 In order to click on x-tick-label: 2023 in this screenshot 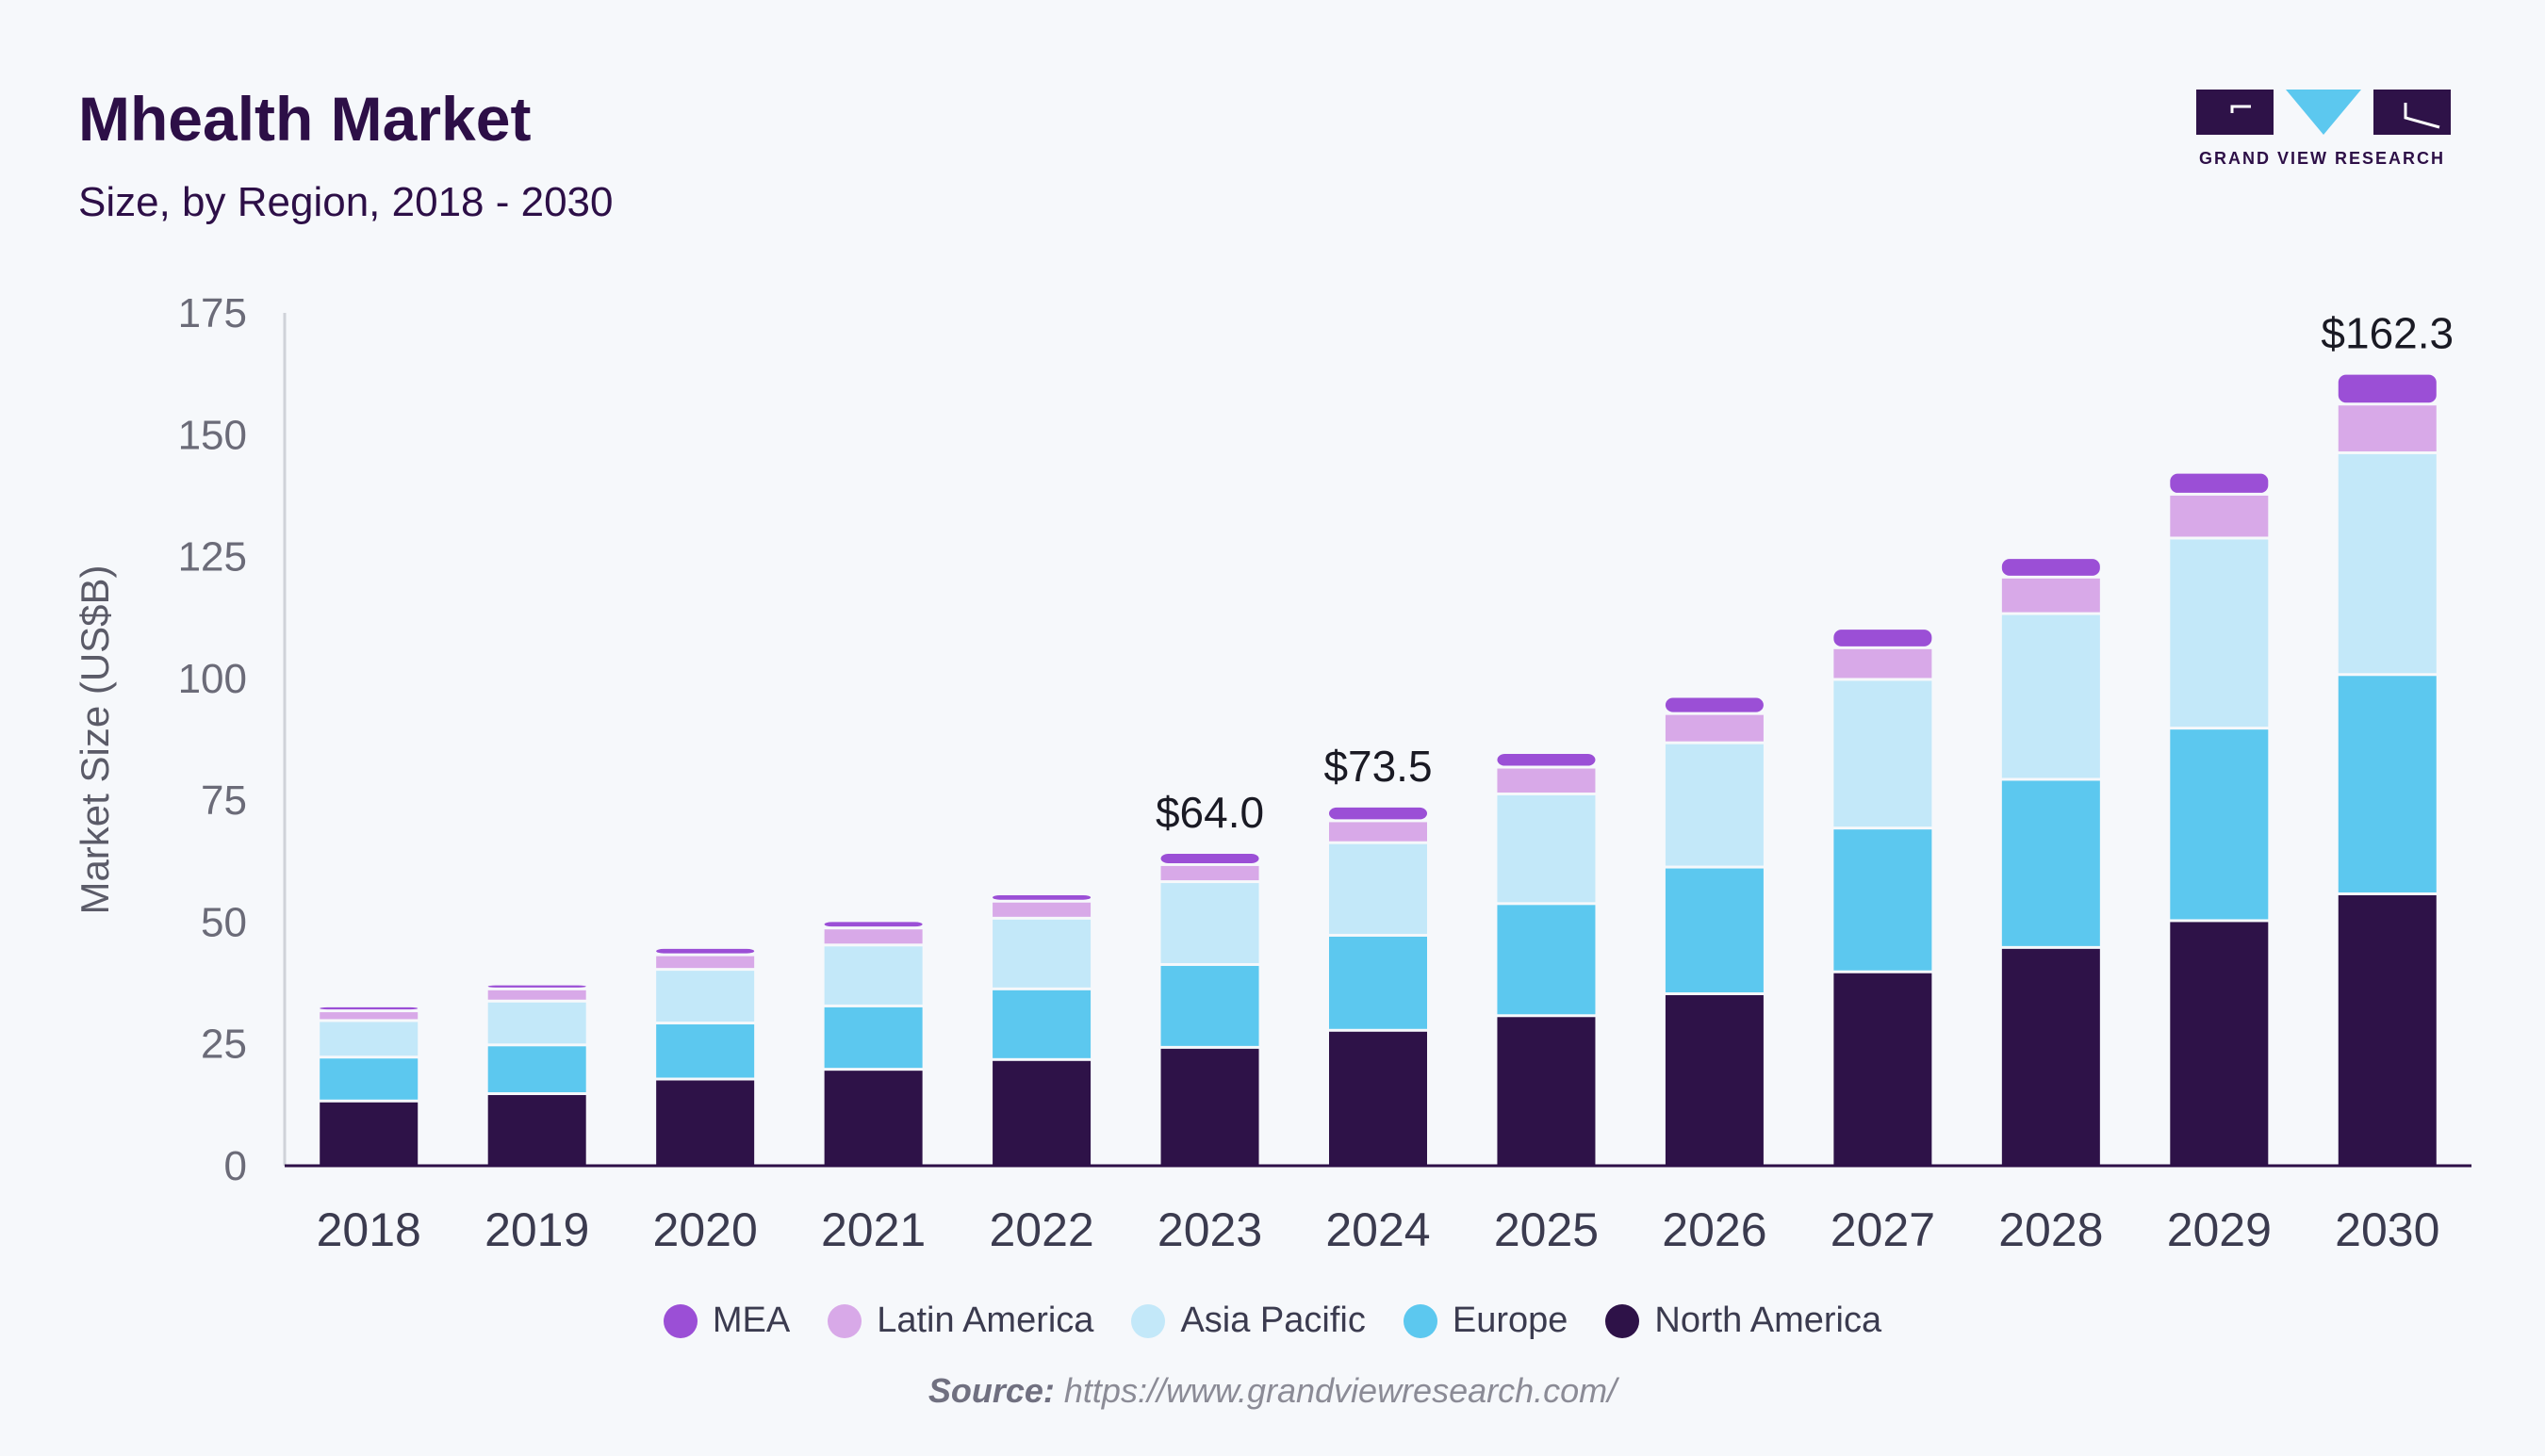, I will do `click(1210, 1229)`.